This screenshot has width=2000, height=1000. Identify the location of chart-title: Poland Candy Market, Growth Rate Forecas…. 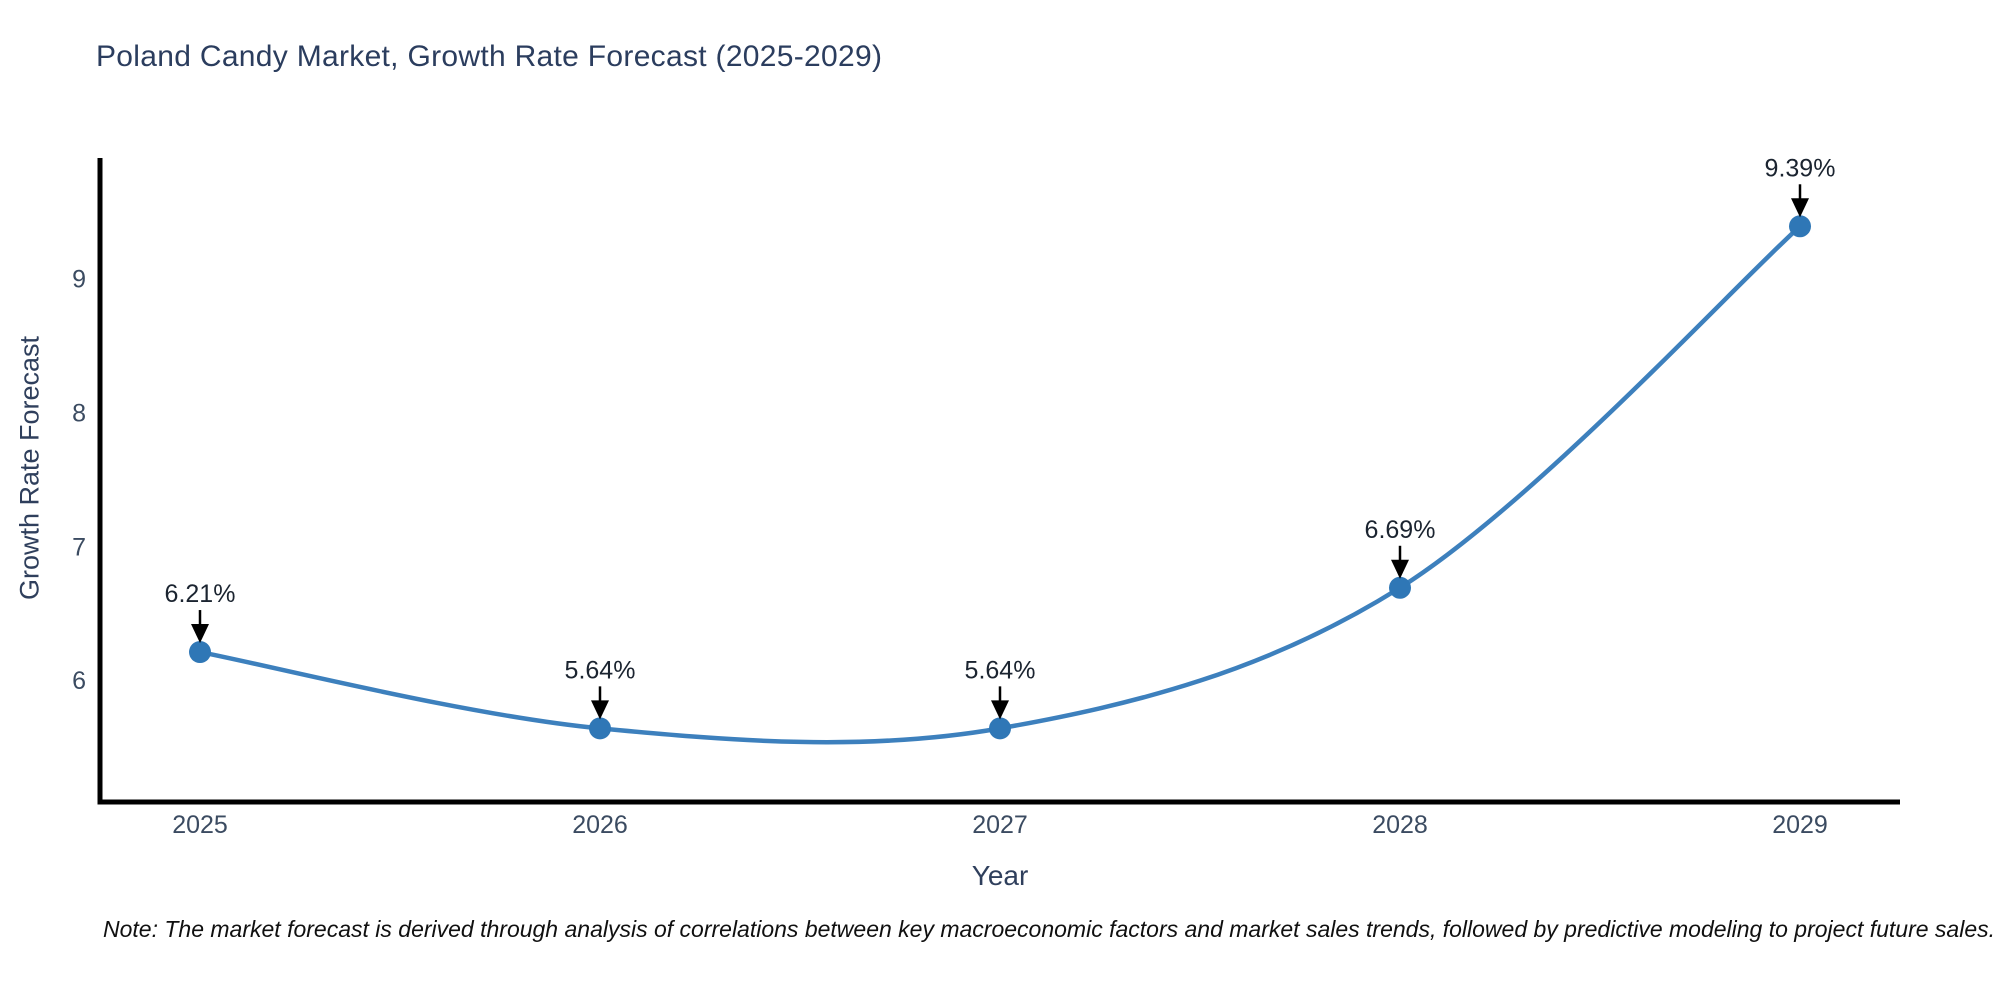
(489, 56).